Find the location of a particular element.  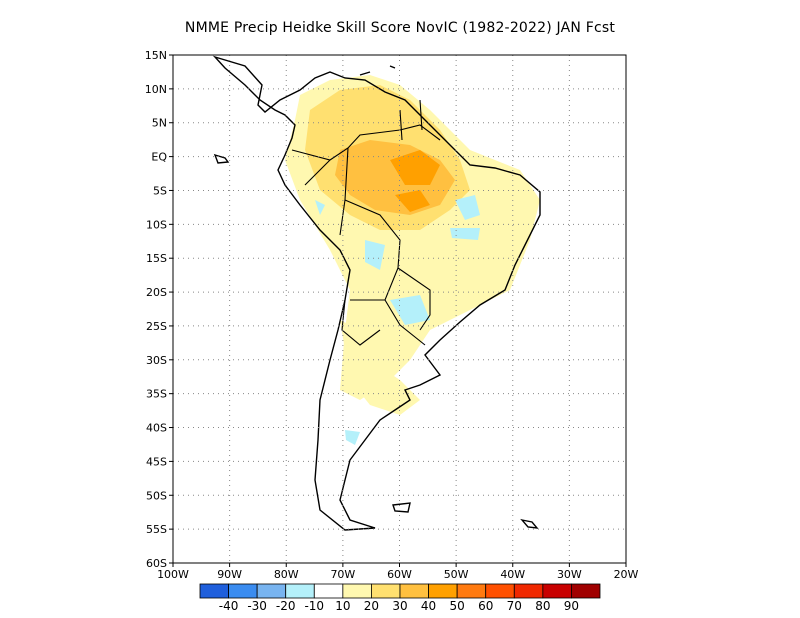

colorbar-label: 80 is located at coordinates (542, 606).